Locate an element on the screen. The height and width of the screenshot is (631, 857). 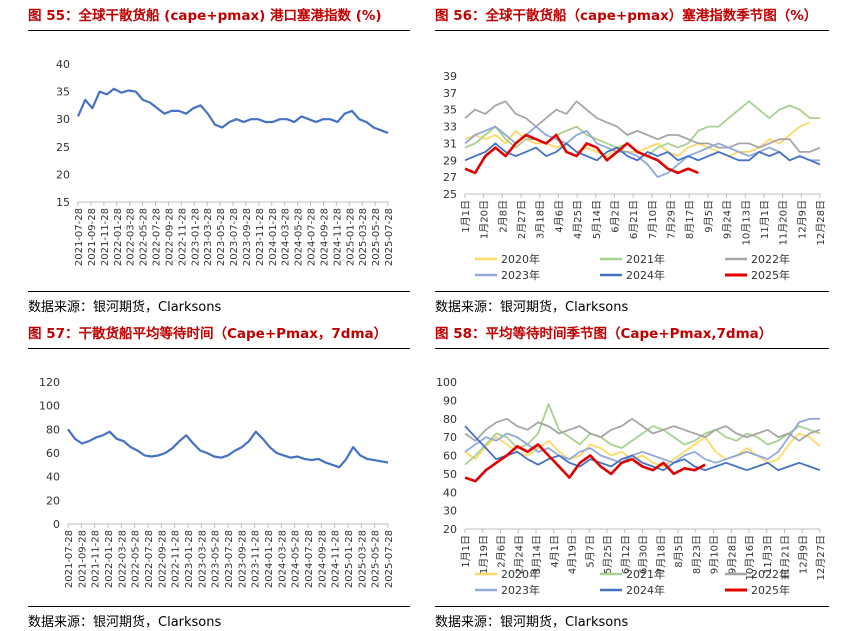
series-line-2020 is located at coordinates (642, 450).